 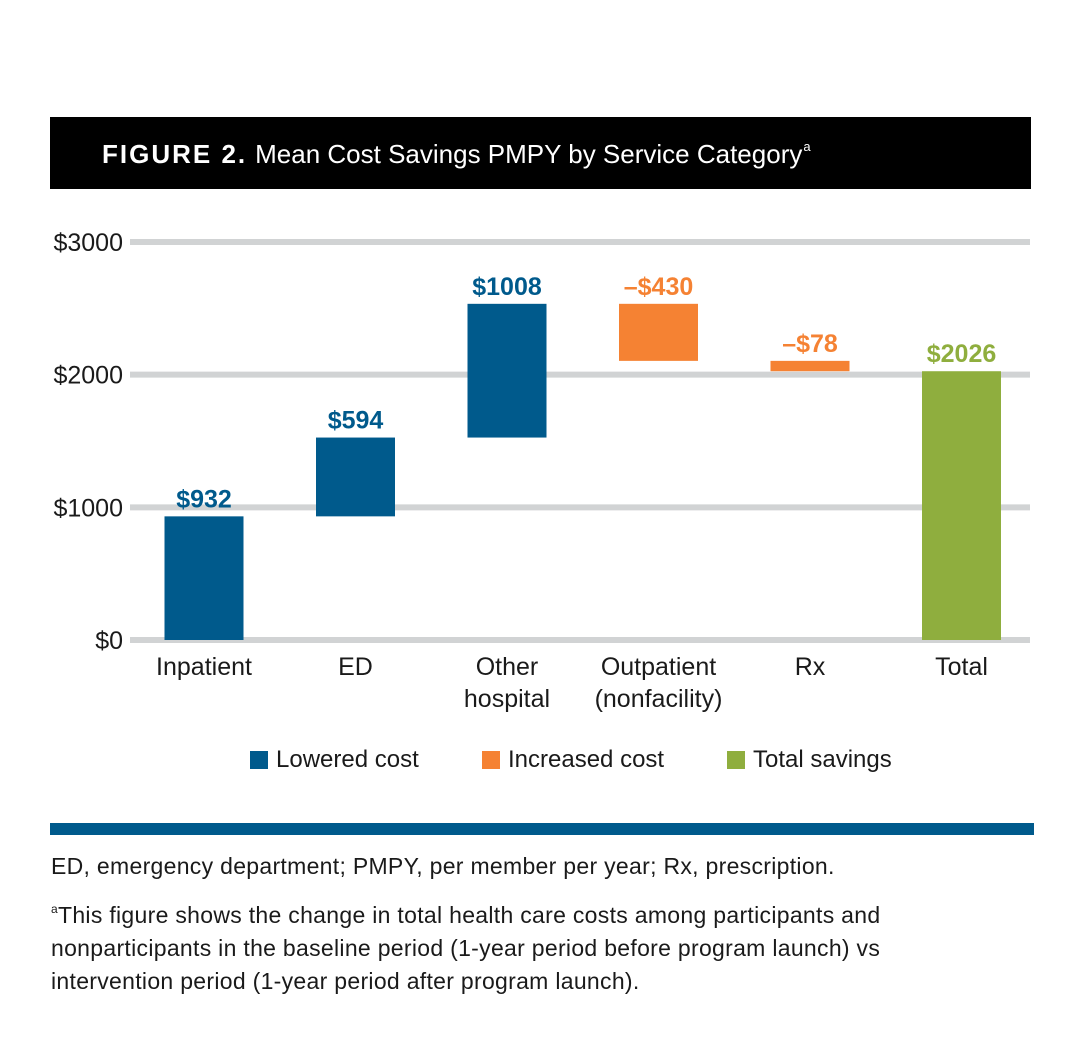 What do you see at coordinates (961, 505) in the screenshot?
I see `bar-total` at bounding box center [961, 505].